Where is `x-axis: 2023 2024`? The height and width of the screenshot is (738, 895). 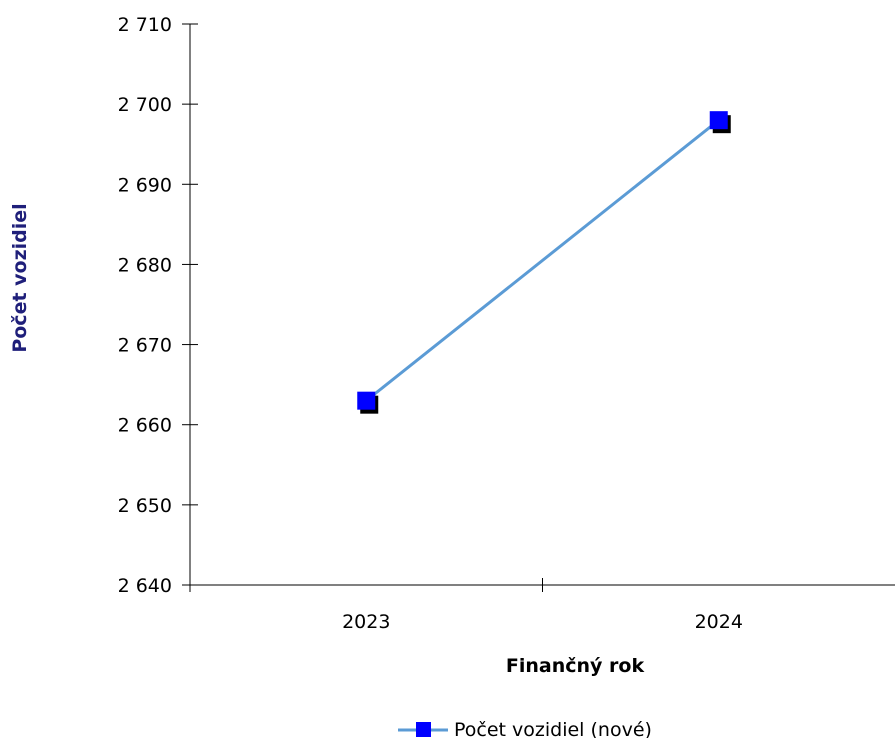 x-axis: 2023 2024 is located at coordinates (542, 605).